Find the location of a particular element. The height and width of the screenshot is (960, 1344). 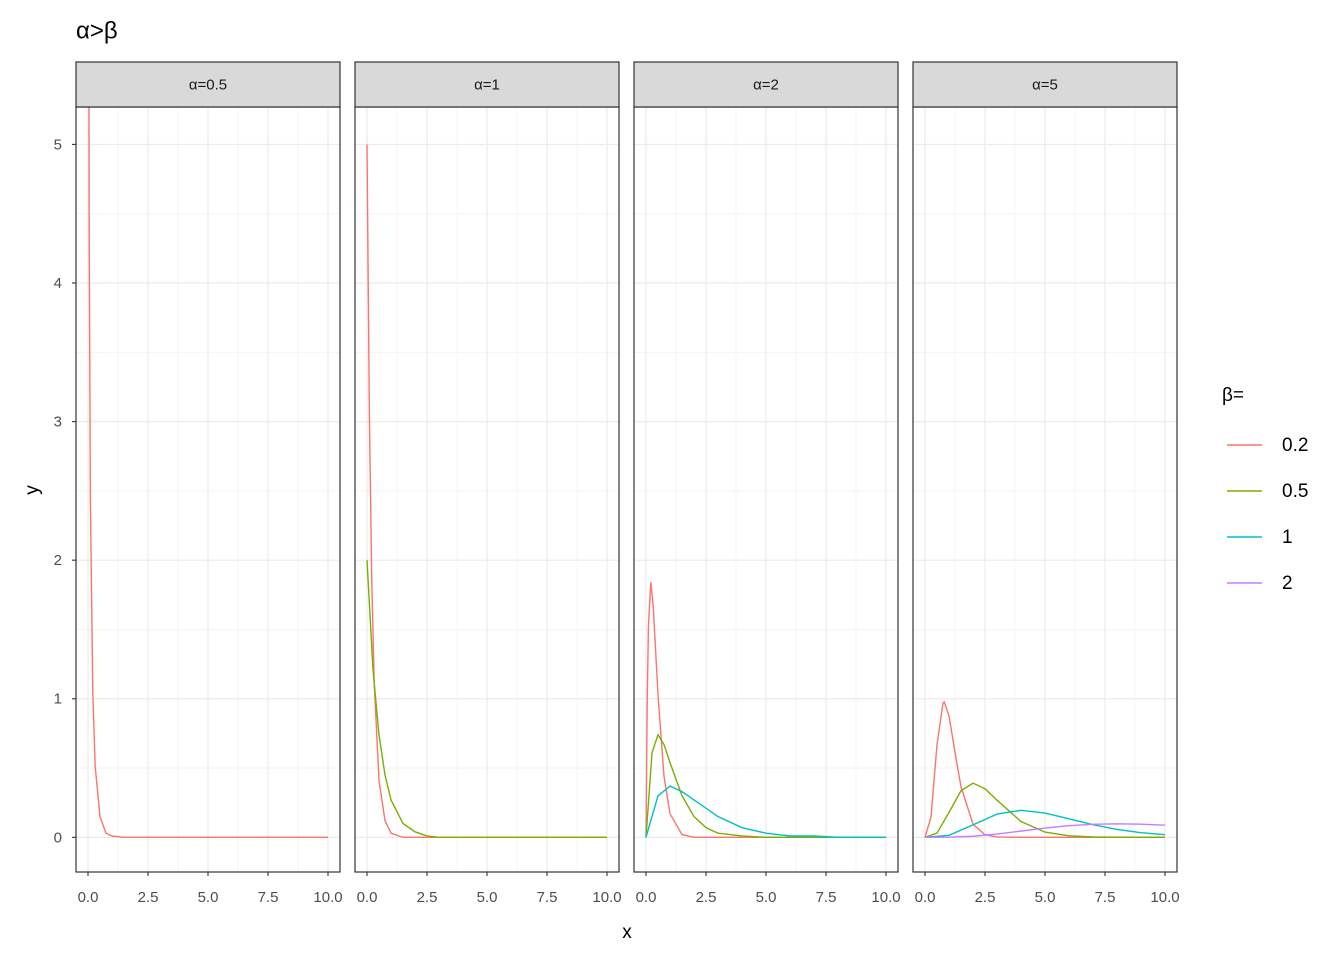

strip-label: α=1 is located at coordinates (487, 84).